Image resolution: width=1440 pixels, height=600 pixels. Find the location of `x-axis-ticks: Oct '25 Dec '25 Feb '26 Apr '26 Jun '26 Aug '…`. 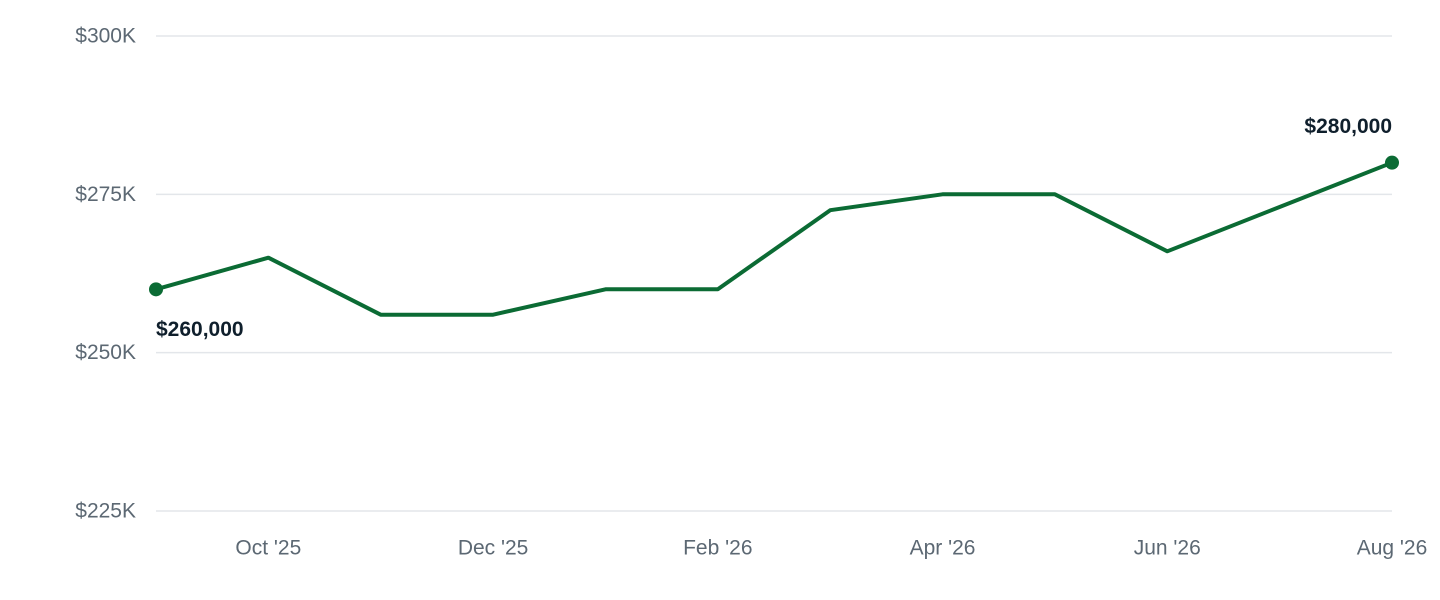

x-axis-ticks: Oct '25 Dec '25 Feb '26 Apr '26 Jun '26 Aug '… is located at coordinates (831, 548).